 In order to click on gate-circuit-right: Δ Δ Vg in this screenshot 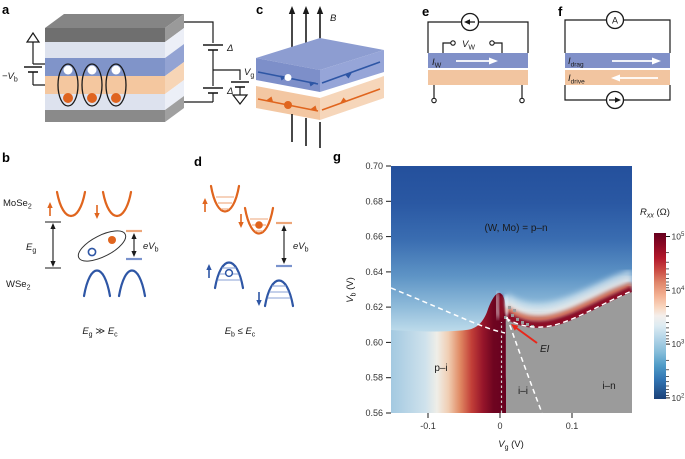, I will do `click(219, 63)`.